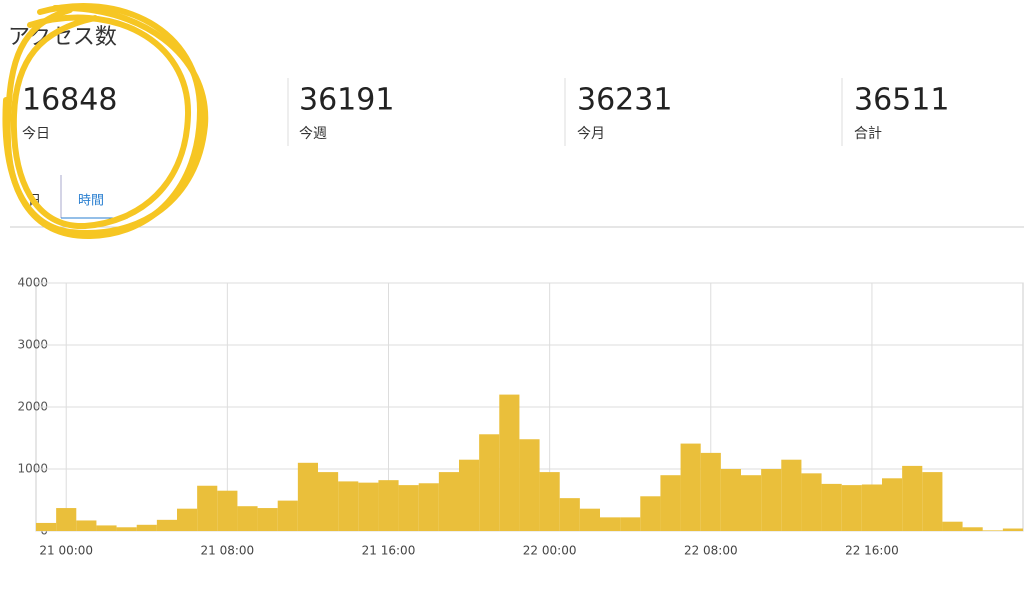  Describe the element at coordinates (32, 345) in the screenshot. I see `y-tick-label: 3000` at that location.